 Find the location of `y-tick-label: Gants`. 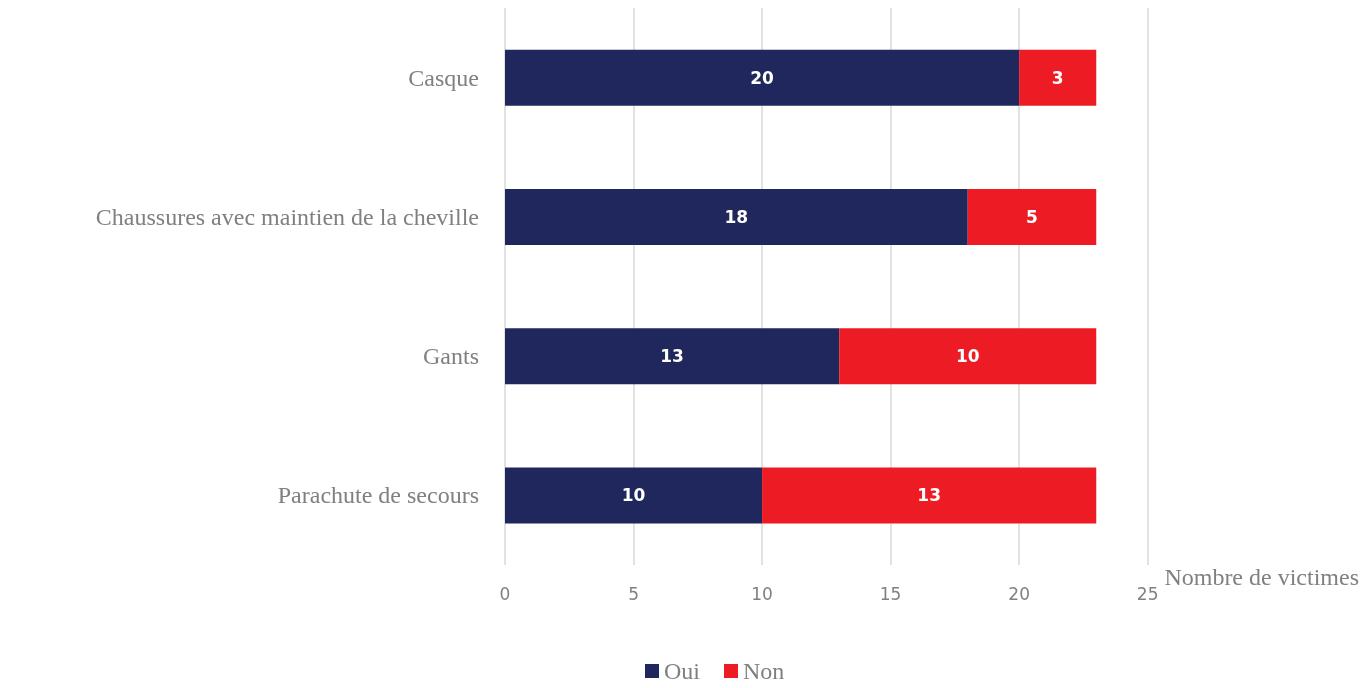

y-tick-label: Gants is located at coordinates (451, 356).